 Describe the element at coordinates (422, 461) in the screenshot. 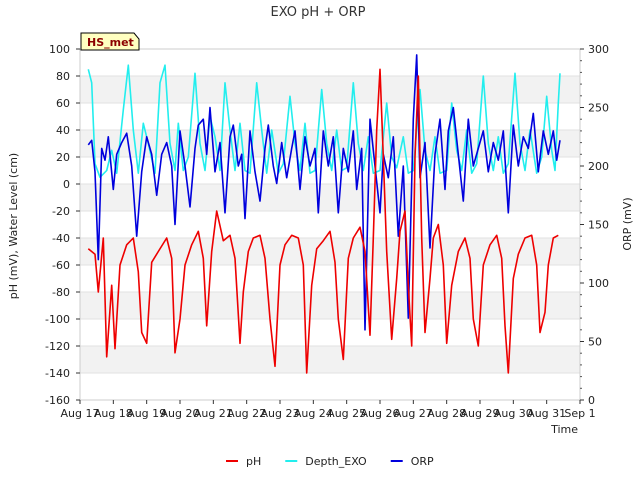

I see `legend-label-orp: ORP` at that location.